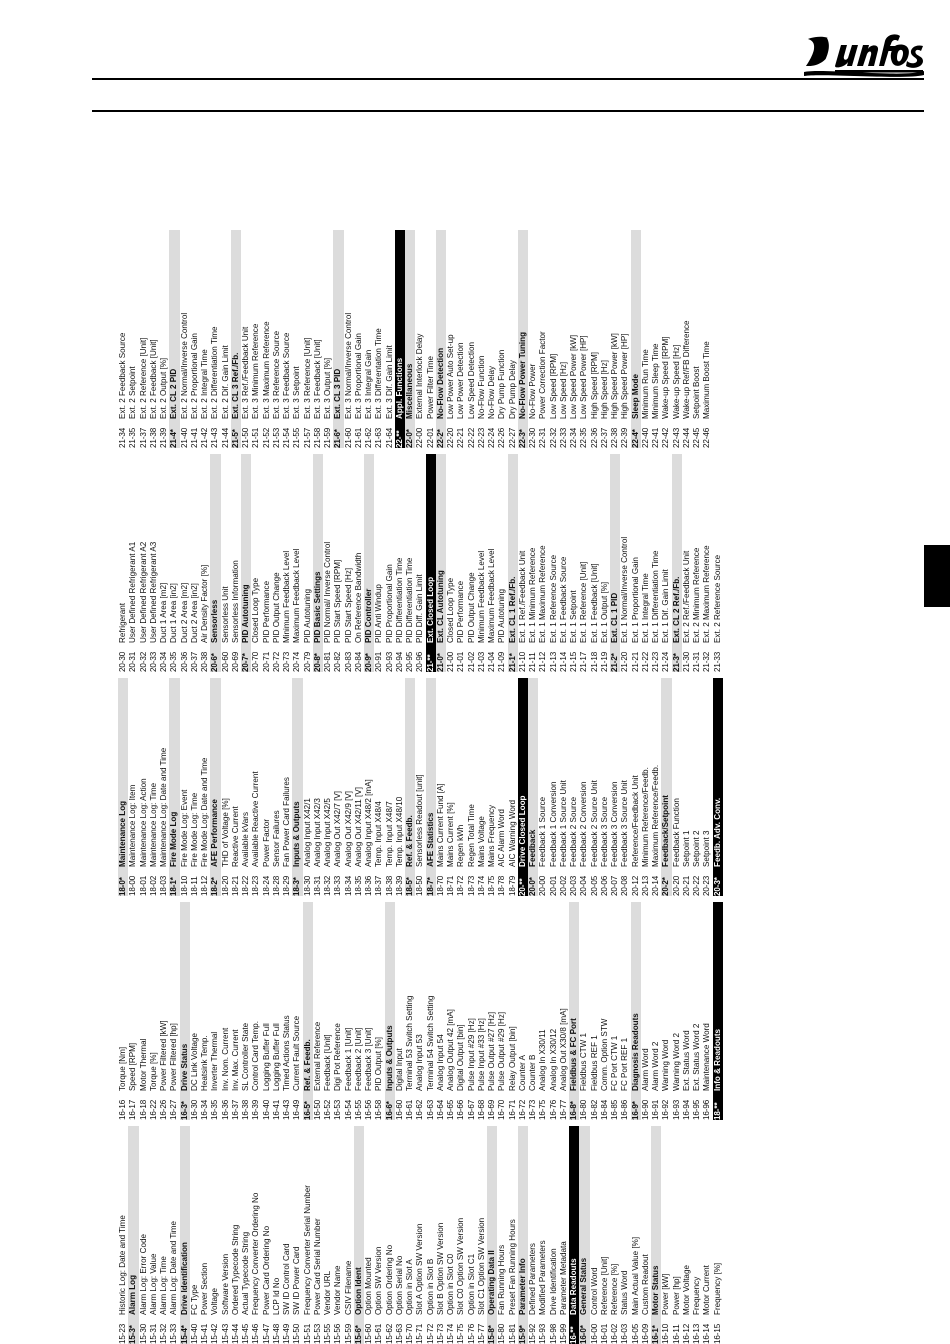  Describe the element at coordinates (584, 1334) in the screenshot. I see `parameter-code: 16-0*` at that location.